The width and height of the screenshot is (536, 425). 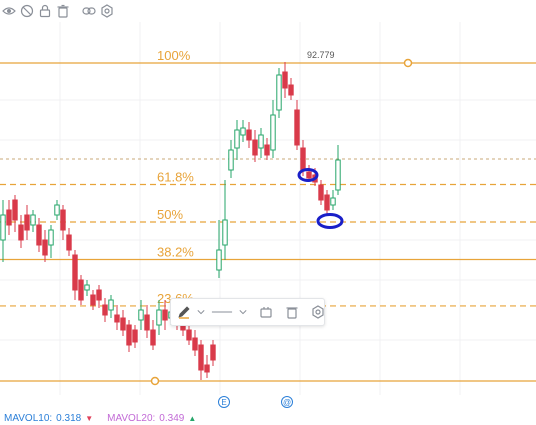 What do you see at coordinates (266, 312) in the screenshot?
I see `copy-icon` at bounding box center [266, 312].